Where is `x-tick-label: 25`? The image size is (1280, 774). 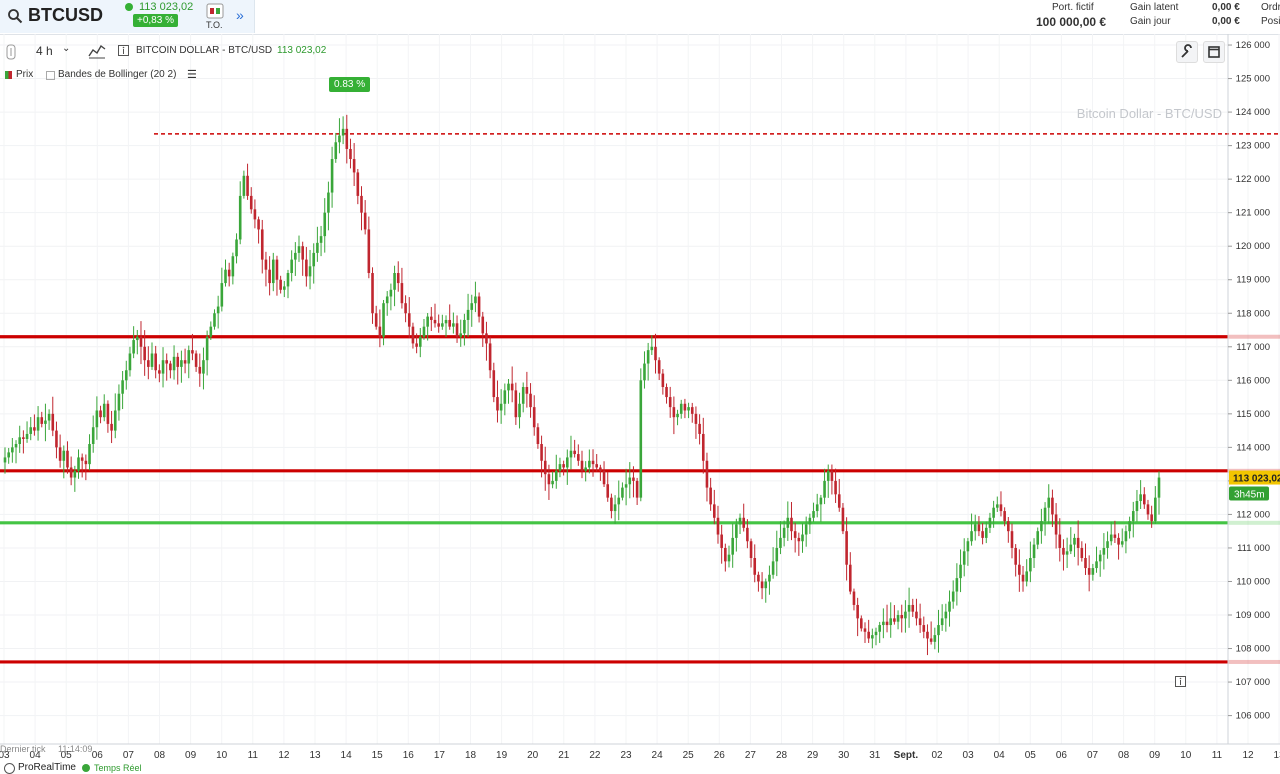
x-tick-label: 25 is located at coordinates (689, 755).